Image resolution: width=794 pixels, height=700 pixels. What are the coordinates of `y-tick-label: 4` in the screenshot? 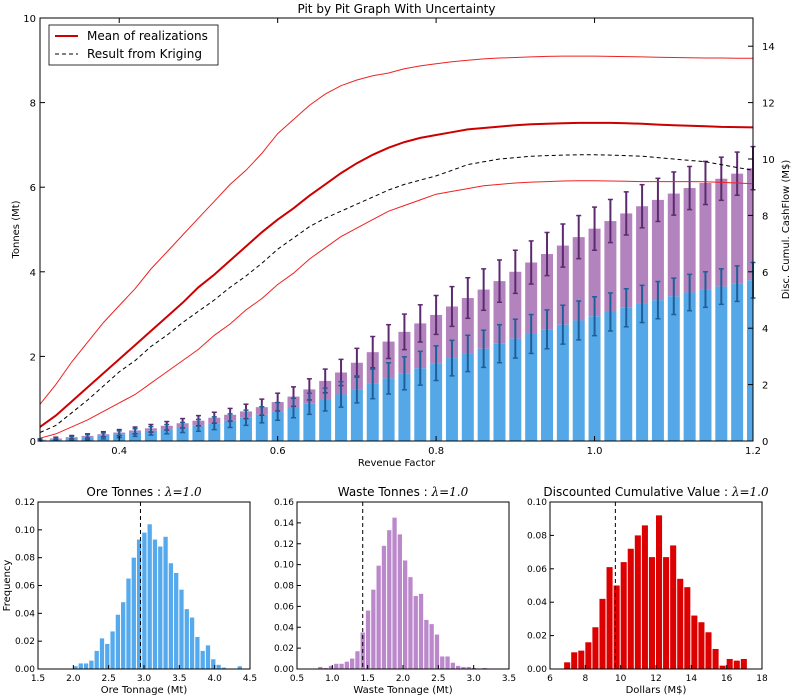 It's located at (33, 273).